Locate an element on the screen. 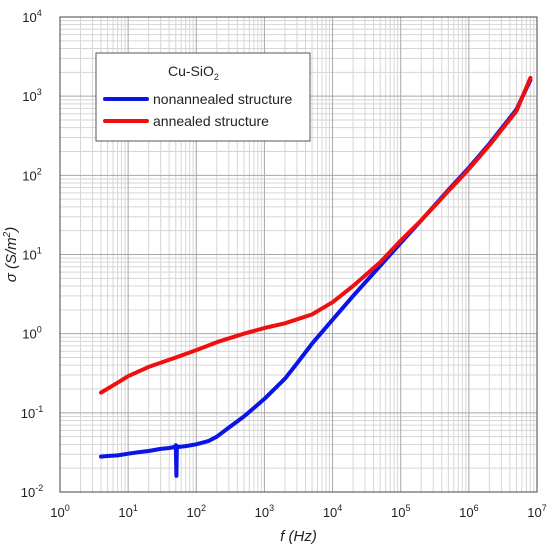  x-tick-exponent: 7 is located at coordinates (544, 508).